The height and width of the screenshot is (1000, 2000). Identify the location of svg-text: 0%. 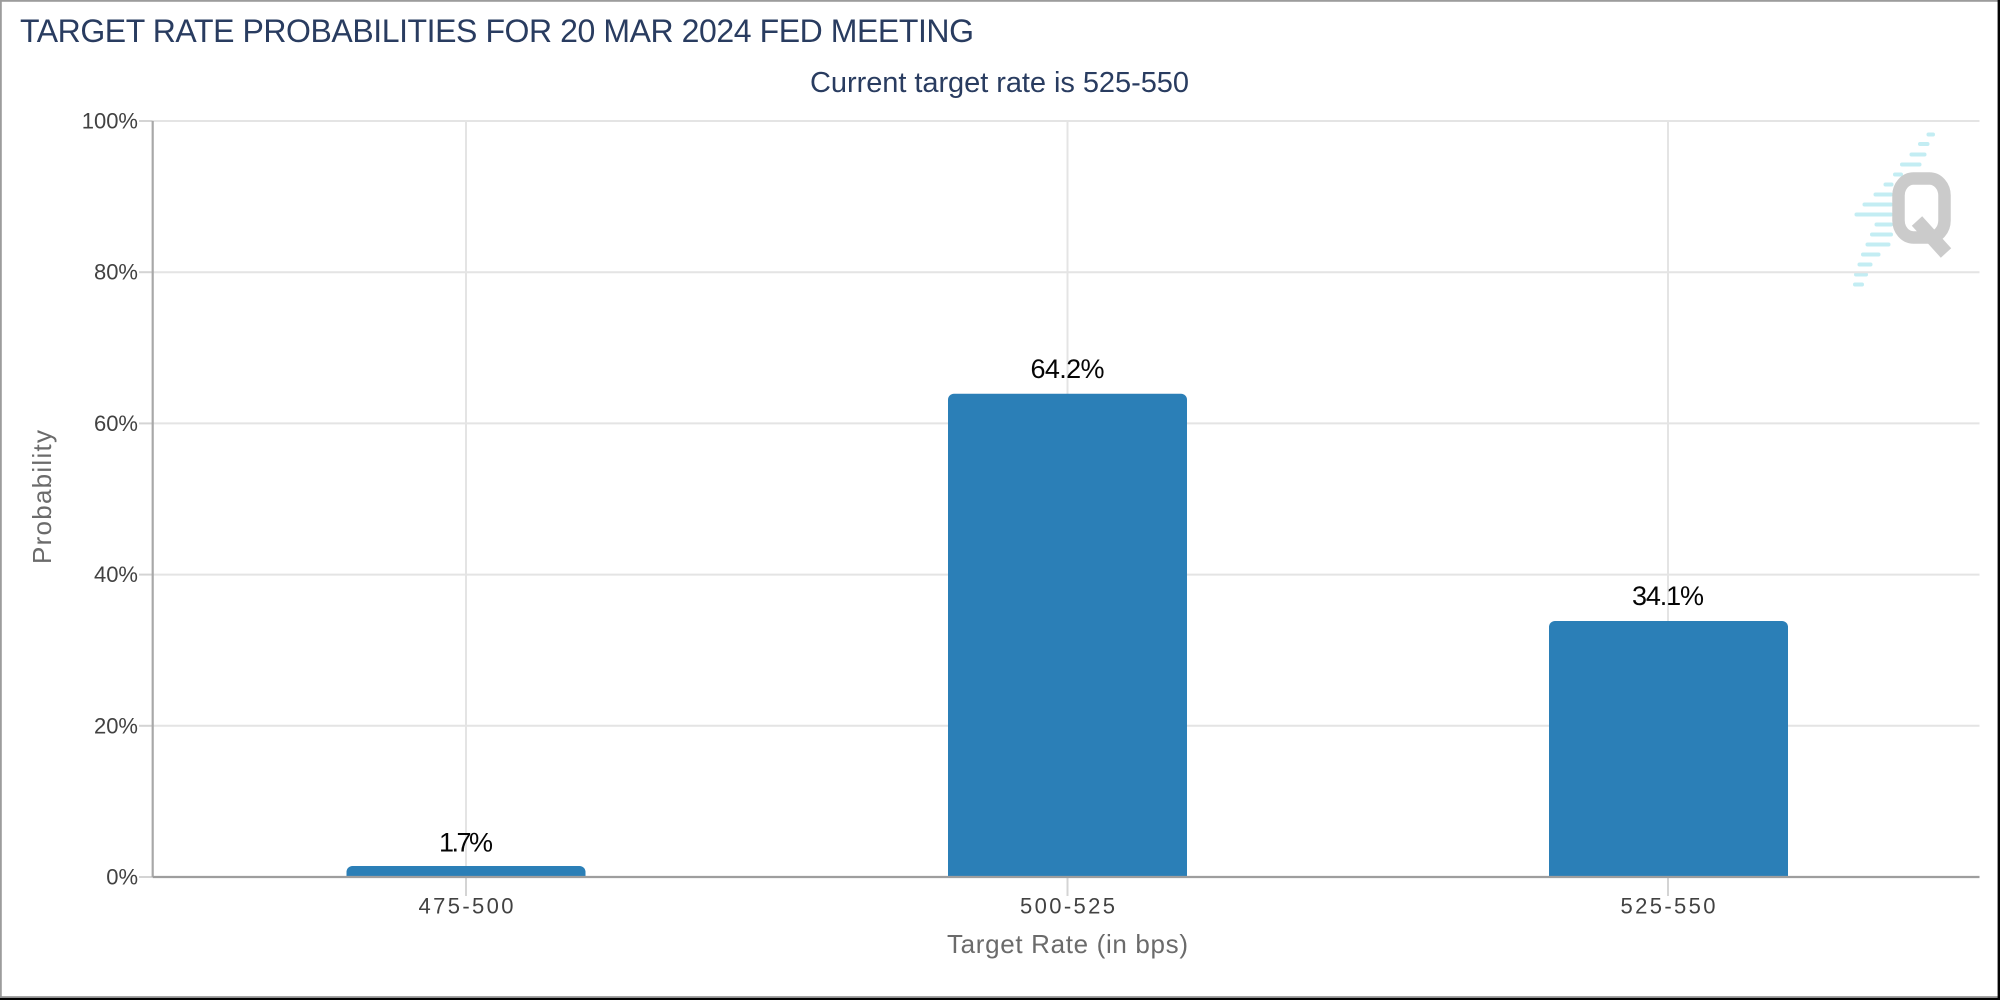
(122, 877).